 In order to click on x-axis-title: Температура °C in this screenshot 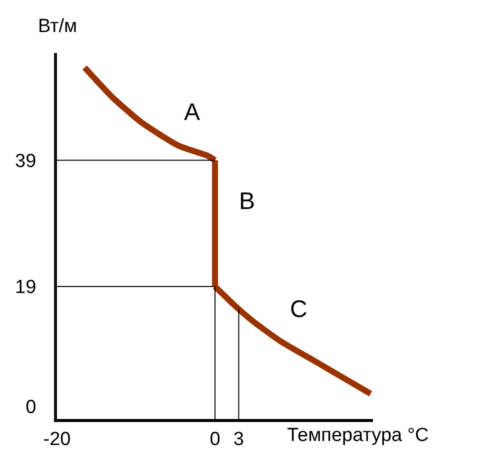, I will do `click(358, 435)`.